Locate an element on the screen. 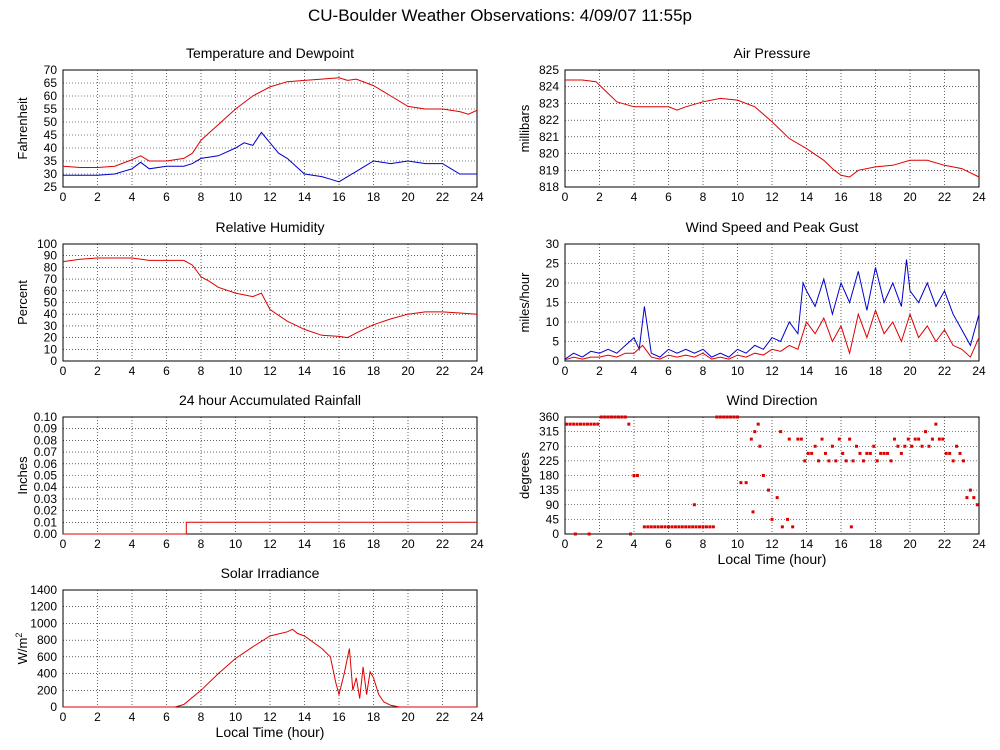 This screenshot has height=750, width=1000. temperature-x-tick-label: 10 is located at coordinates (236, 197).